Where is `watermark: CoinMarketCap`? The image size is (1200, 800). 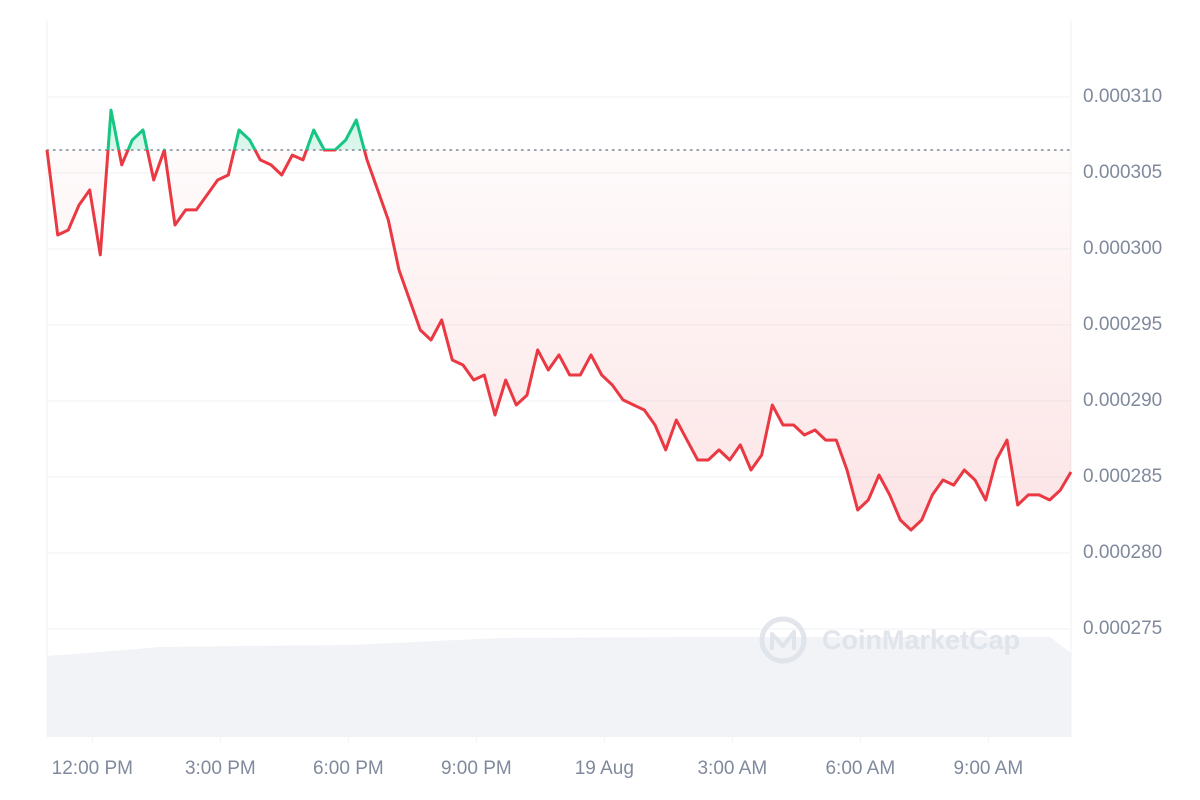
watermark: CoinMarketCap is located at coordinates (889, 640).